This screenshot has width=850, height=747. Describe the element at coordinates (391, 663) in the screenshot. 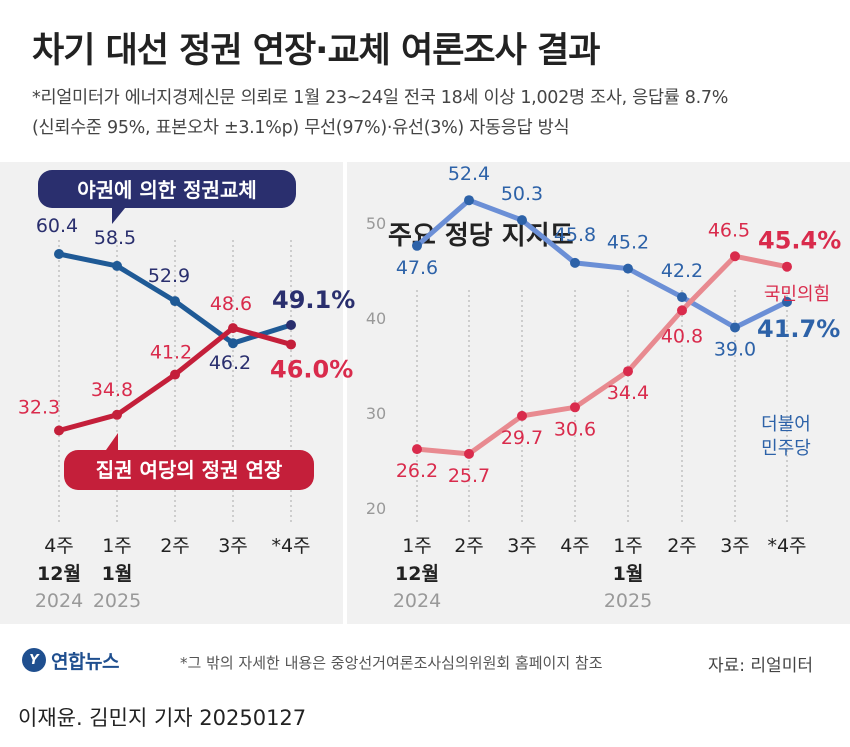

I see `footer-note: *그 밖의 자세한 내용은 중앙선거여론조사심의위원회 홈페이지 참조` at that location.